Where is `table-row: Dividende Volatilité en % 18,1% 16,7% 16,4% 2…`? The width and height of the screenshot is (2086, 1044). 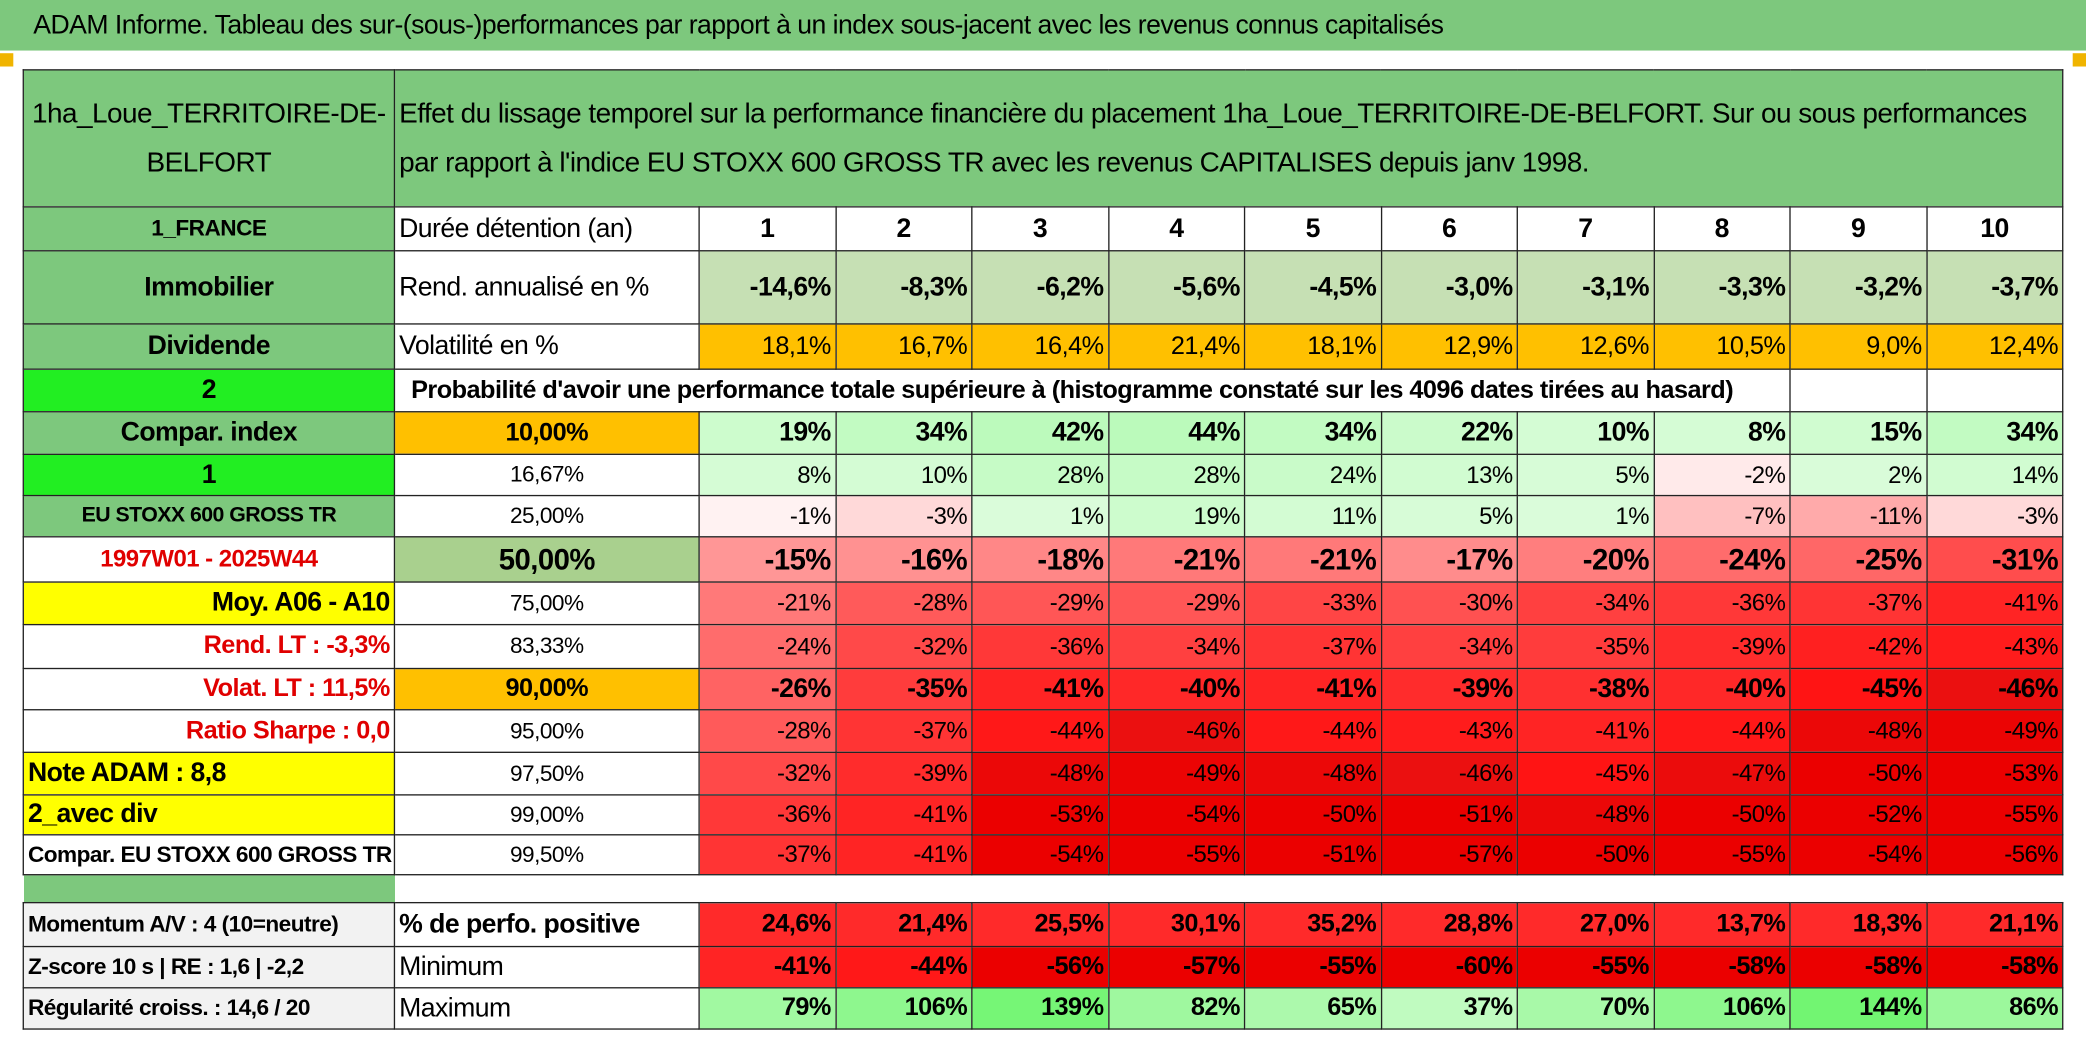
table-row: Dividende Volatilité en % 18,1% 16,7% 16,4% 2… is located at coordinates (1043, 346).